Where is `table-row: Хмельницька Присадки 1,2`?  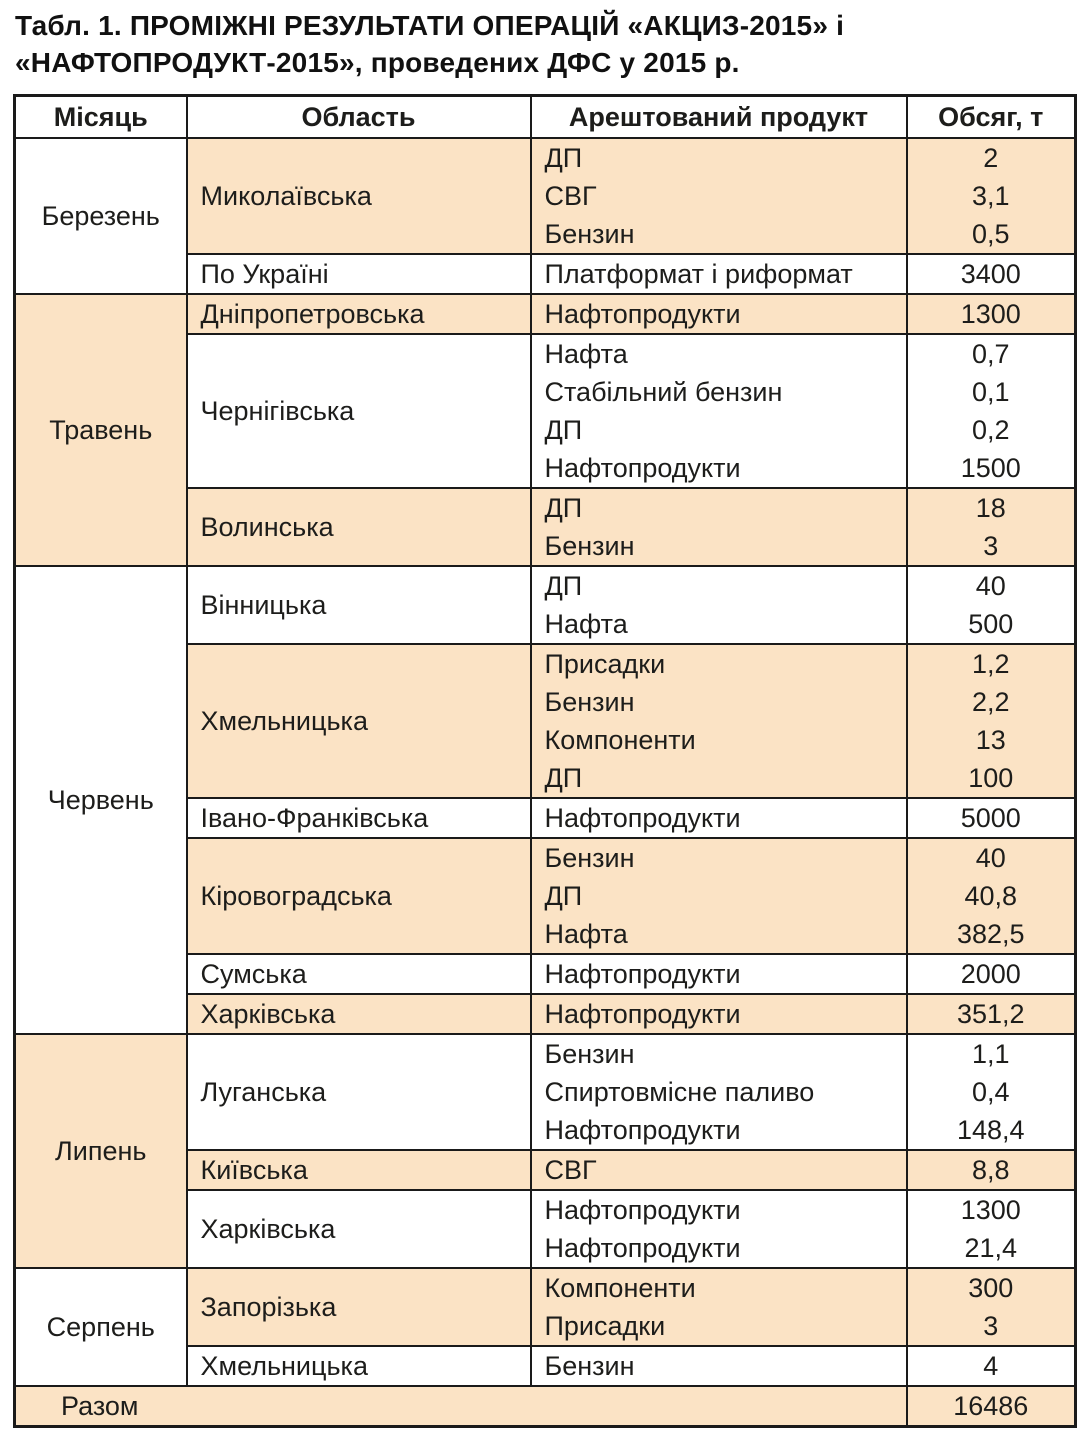
table-row: Хмельницька Присадки 1,2 is located at coordinates (546, 720).